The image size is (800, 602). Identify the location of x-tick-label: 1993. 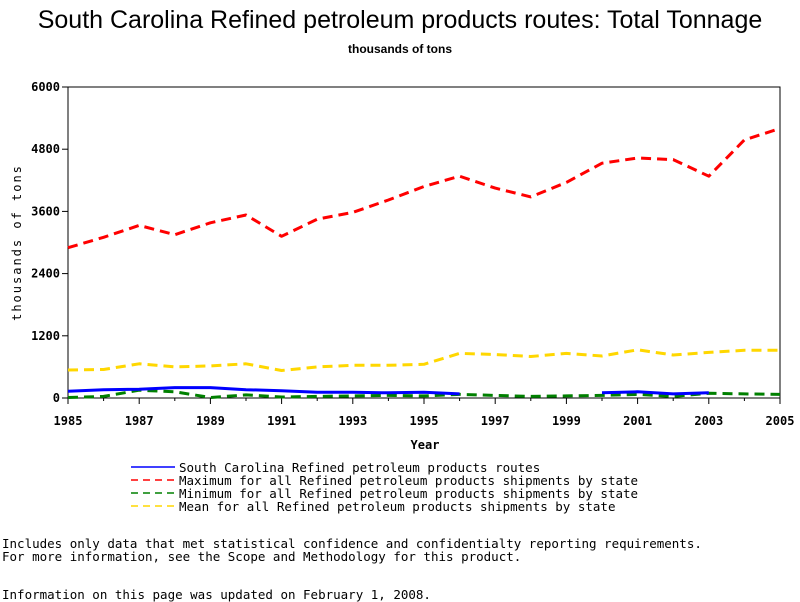
(352, 421).